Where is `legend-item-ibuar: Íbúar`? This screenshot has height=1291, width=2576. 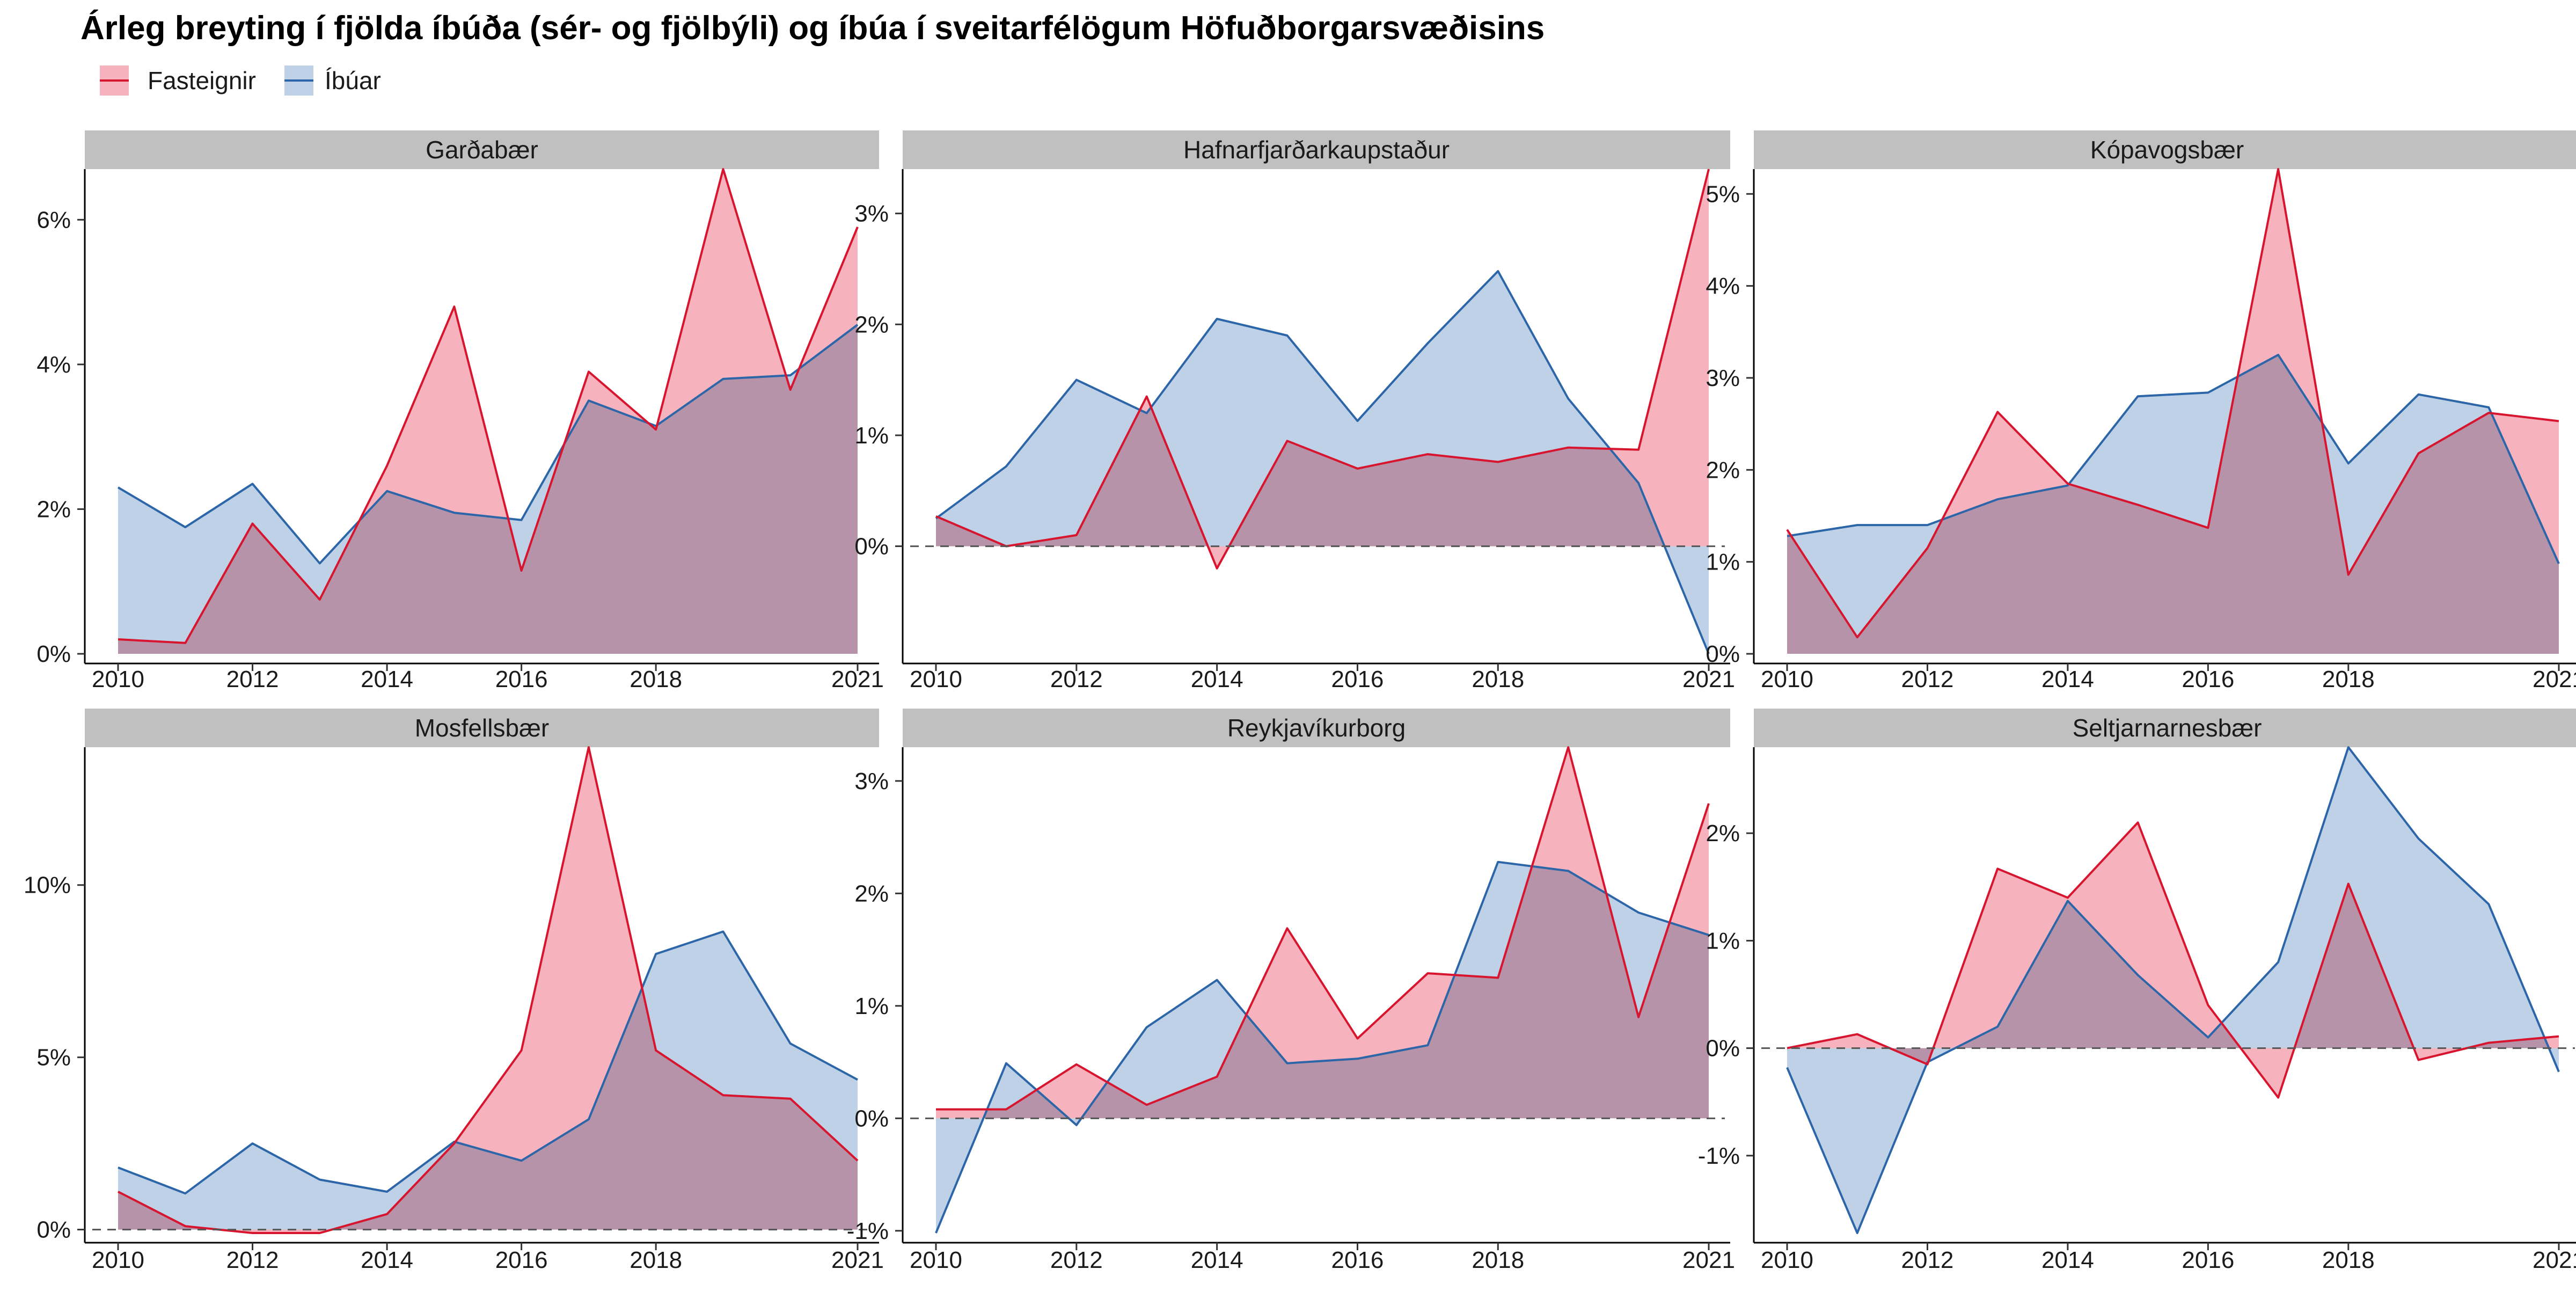 legend-item-ibuar: Íbúar is located at coordinates (332, 80).